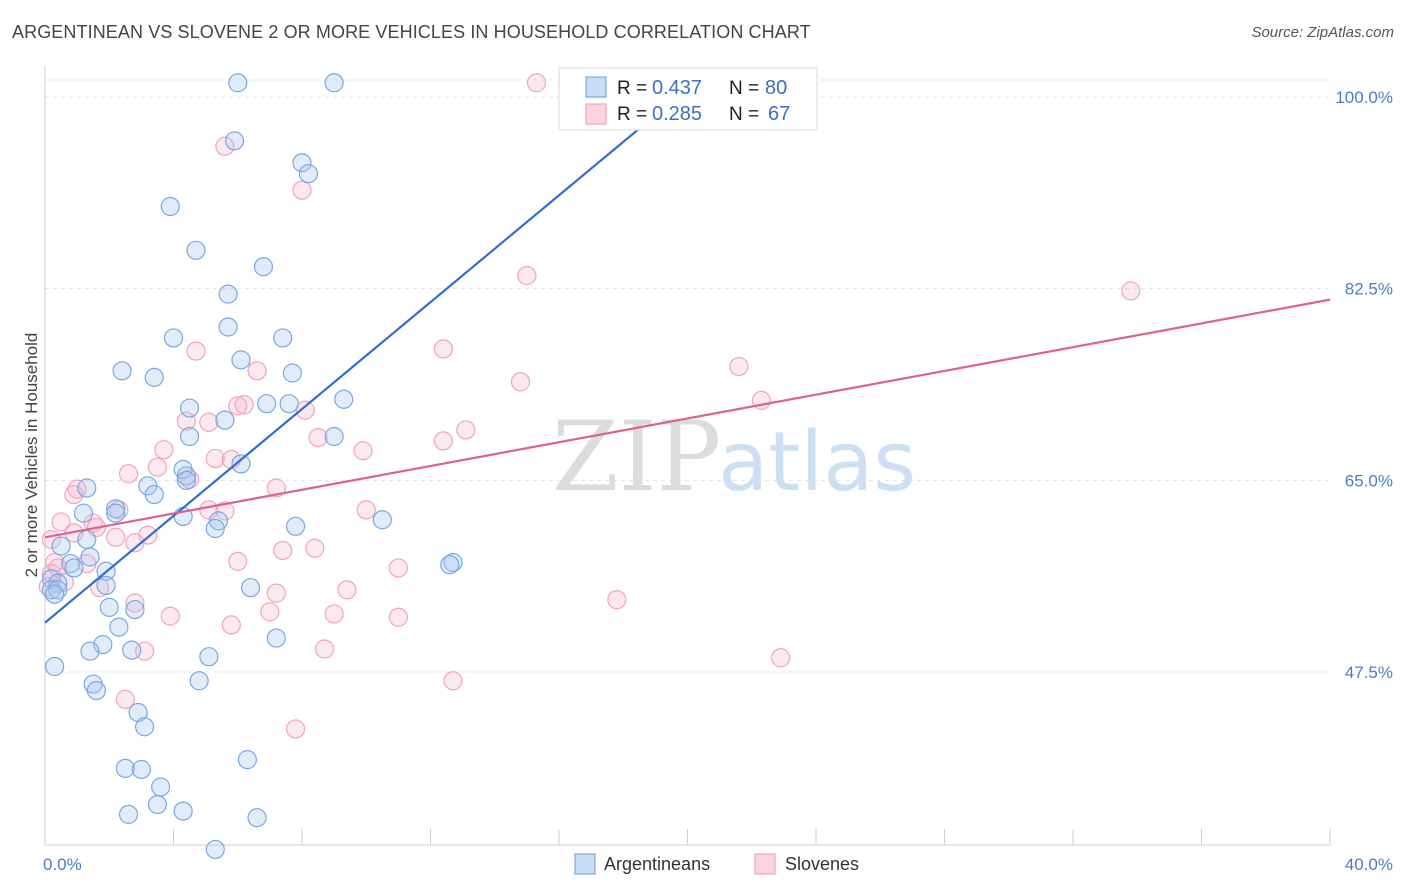 The width and height of the screenshot is (1406, 892). What do you see at coordinates (779, 114) in the screenshot?
I see `legend-n-value-2: 67` at bounding box center [779, 114].